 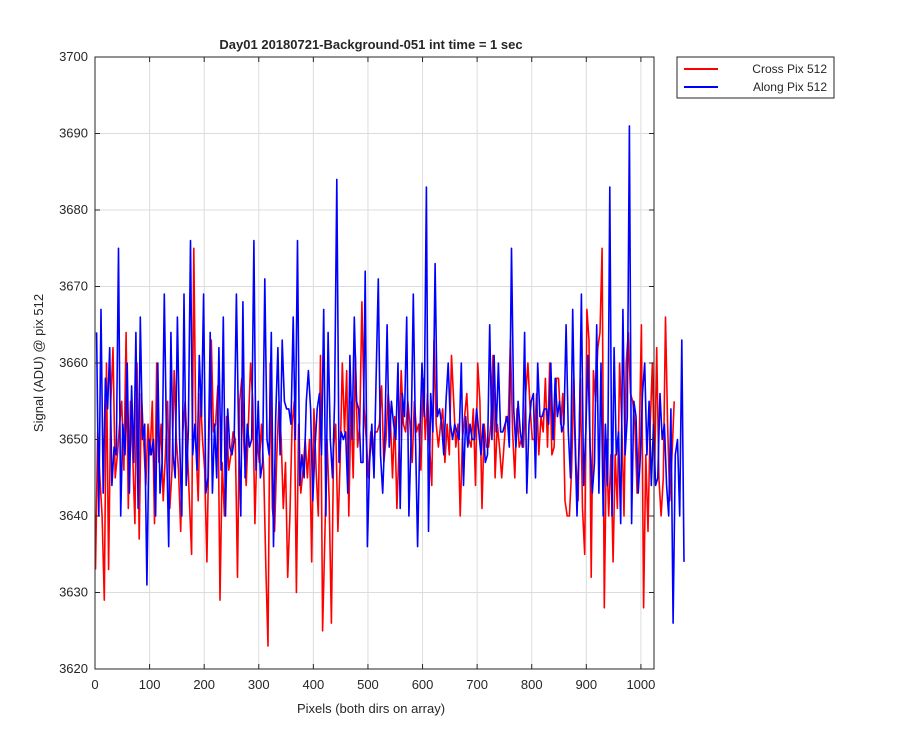 What do you see at coordinates (532, 684) in the screenshot?
I see `x-tick-label: 800` at bounding box center [532, 684].